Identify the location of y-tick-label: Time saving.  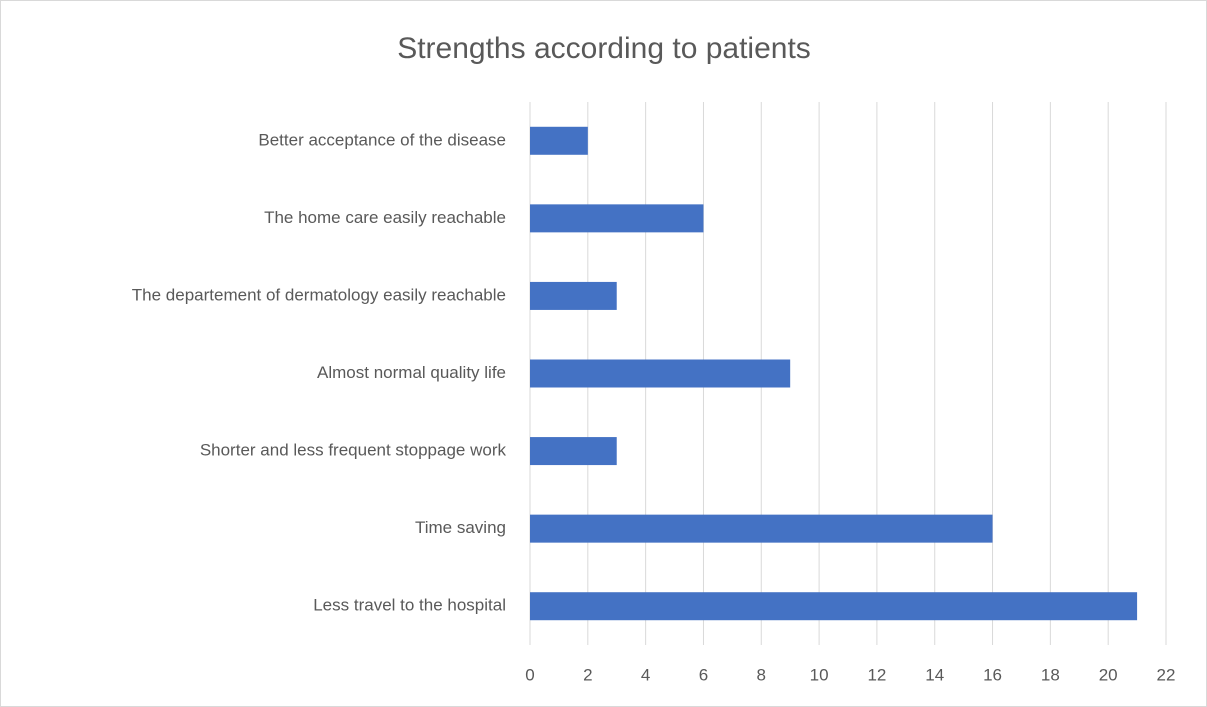
(460, 527).